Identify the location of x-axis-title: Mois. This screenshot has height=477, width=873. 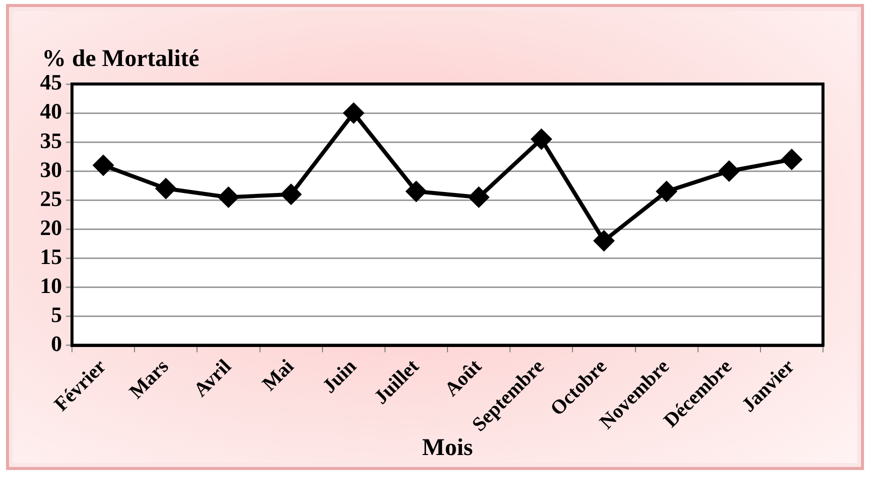
(447, 447).